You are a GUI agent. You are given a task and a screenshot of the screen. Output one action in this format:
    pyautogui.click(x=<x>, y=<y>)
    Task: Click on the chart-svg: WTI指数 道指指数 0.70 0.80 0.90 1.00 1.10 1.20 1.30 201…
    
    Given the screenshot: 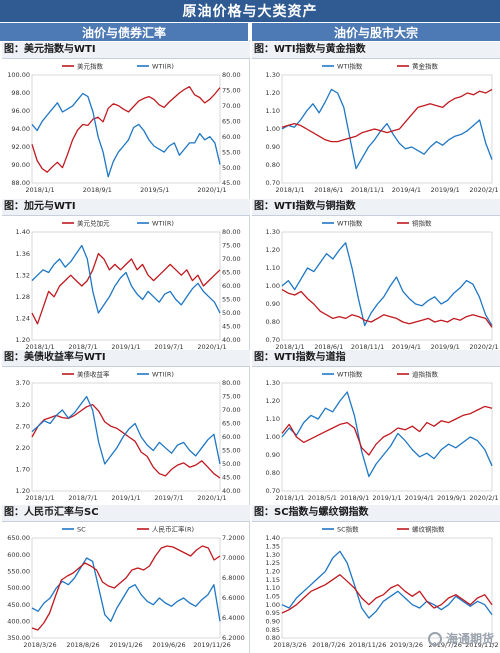 What is the action you would take?
    pyautogui.click(x=382, y=435)
    